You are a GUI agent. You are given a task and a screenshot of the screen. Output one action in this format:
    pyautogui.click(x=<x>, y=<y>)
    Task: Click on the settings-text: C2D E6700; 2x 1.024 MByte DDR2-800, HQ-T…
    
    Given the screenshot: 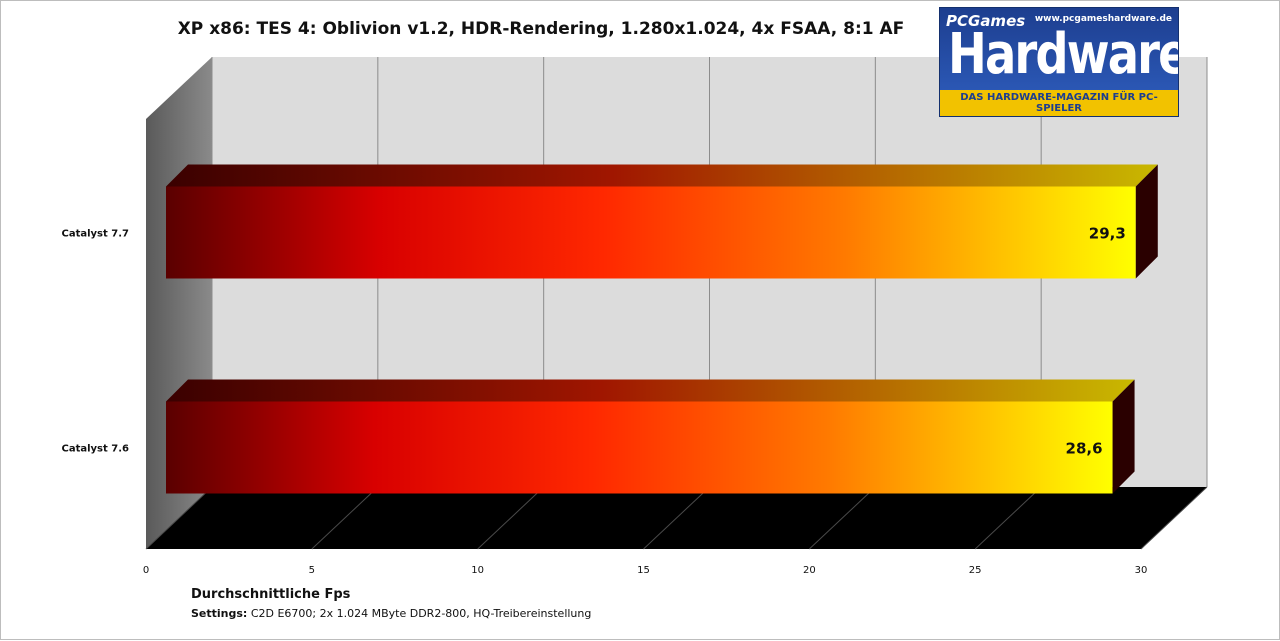 What is the action you would take?
    pyautogui.click(x=419, y=613)
    